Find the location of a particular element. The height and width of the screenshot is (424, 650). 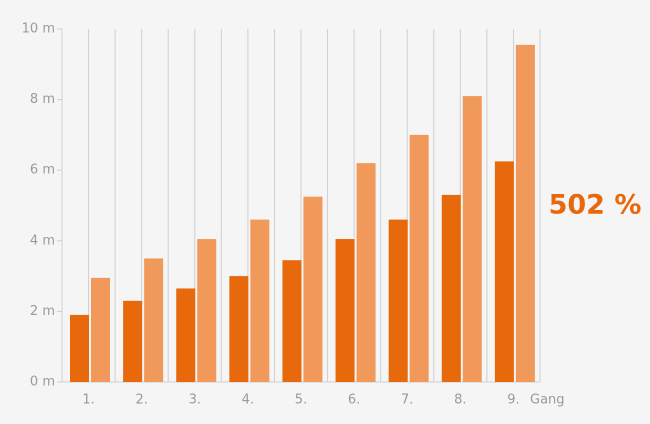

x-tick-label: 2. is located at coordinates (141, 400).